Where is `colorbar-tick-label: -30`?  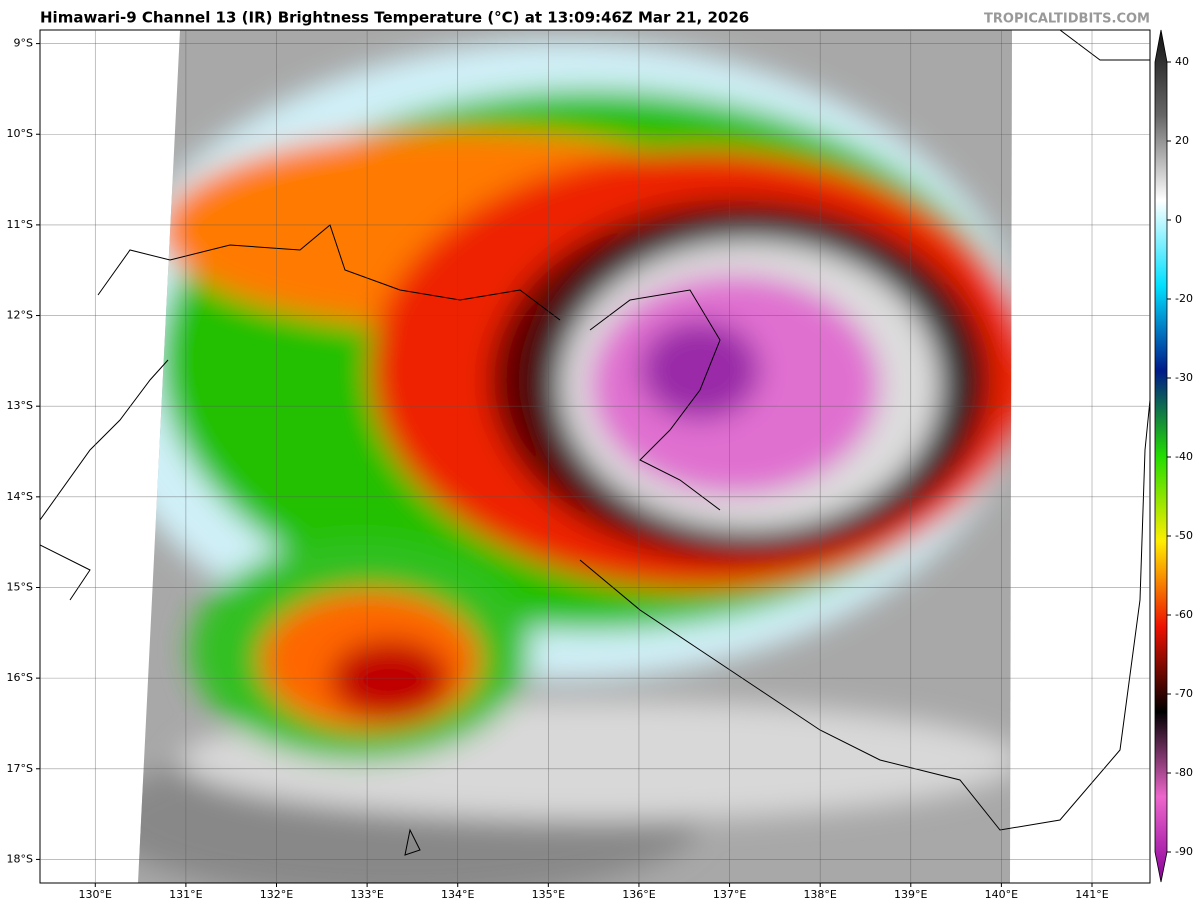 colorbar-tick-label: -30 is located at coordinates (1184, 377).